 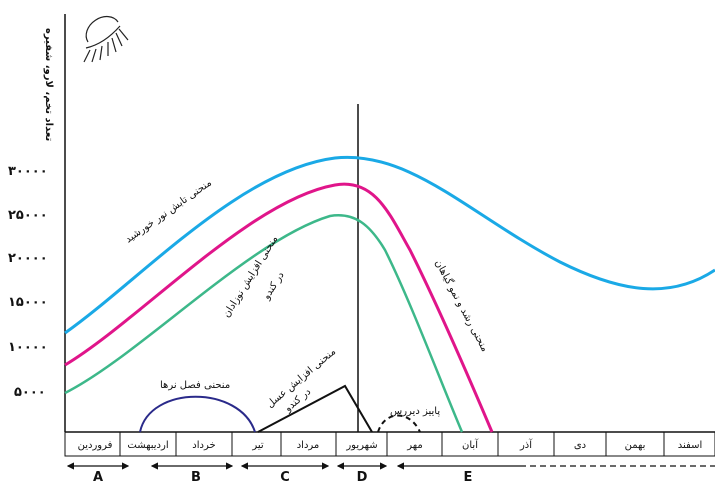 What do you see at coordinates (690, 445) in the screenshot?
I see `month-label: اسفند` at bounding box center [690, 445].